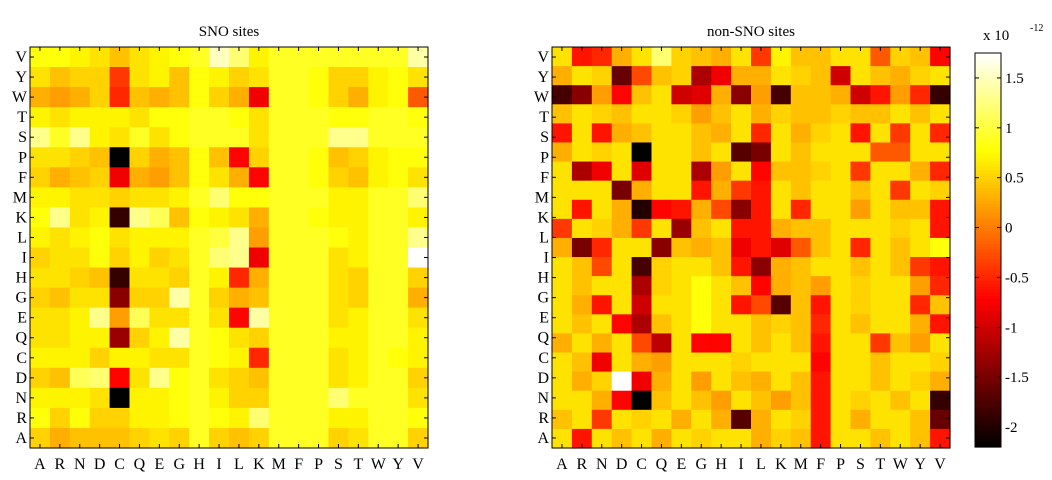 The height and width of the screenshot is (480, 1052). Describe the element at coordinates (920, 464) in the screenshot. I see `x-tick-label: Y` at that location.